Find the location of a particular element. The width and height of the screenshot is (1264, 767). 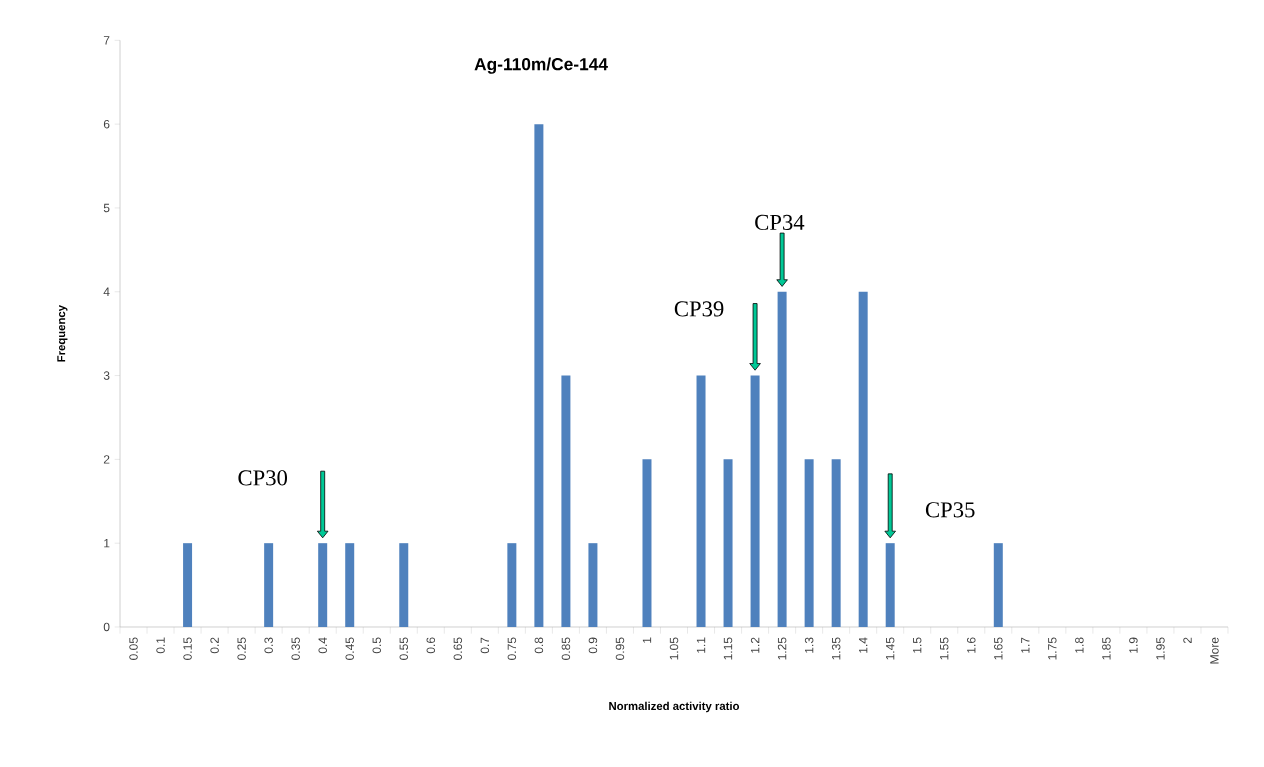

x-tick-label: 1.9 is located at coordinates (1133, 645).